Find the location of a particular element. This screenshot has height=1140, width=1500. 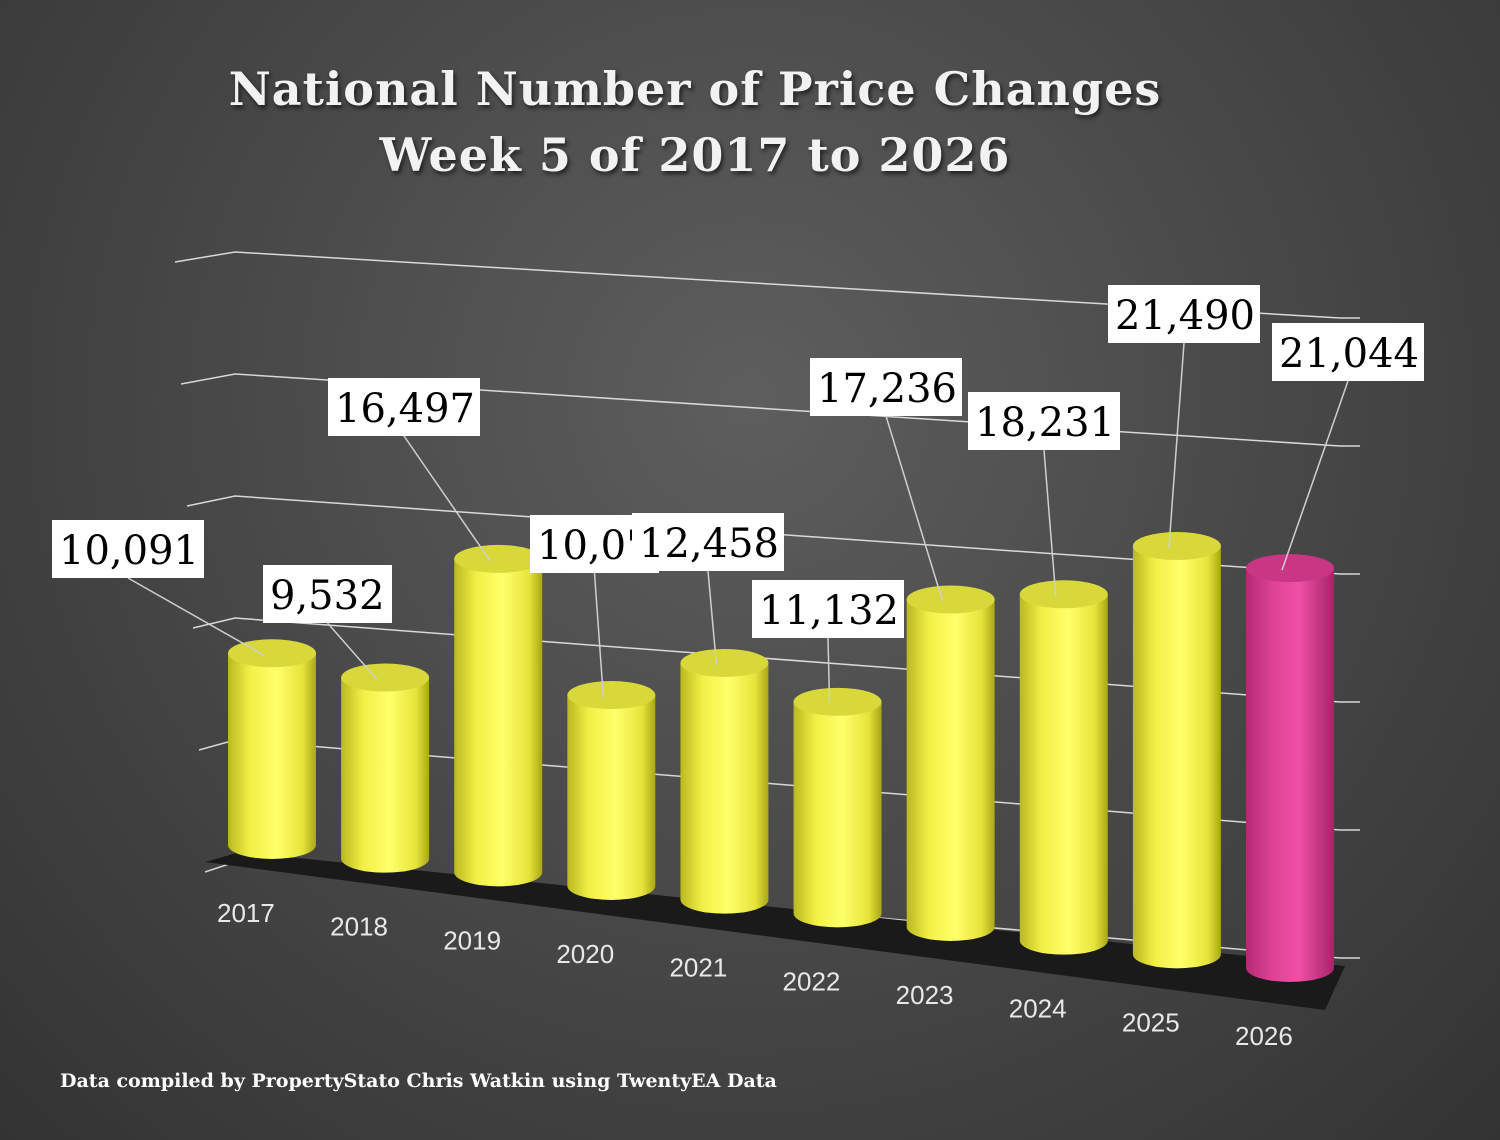

bar-2019 is located at coordinates (498, 715).